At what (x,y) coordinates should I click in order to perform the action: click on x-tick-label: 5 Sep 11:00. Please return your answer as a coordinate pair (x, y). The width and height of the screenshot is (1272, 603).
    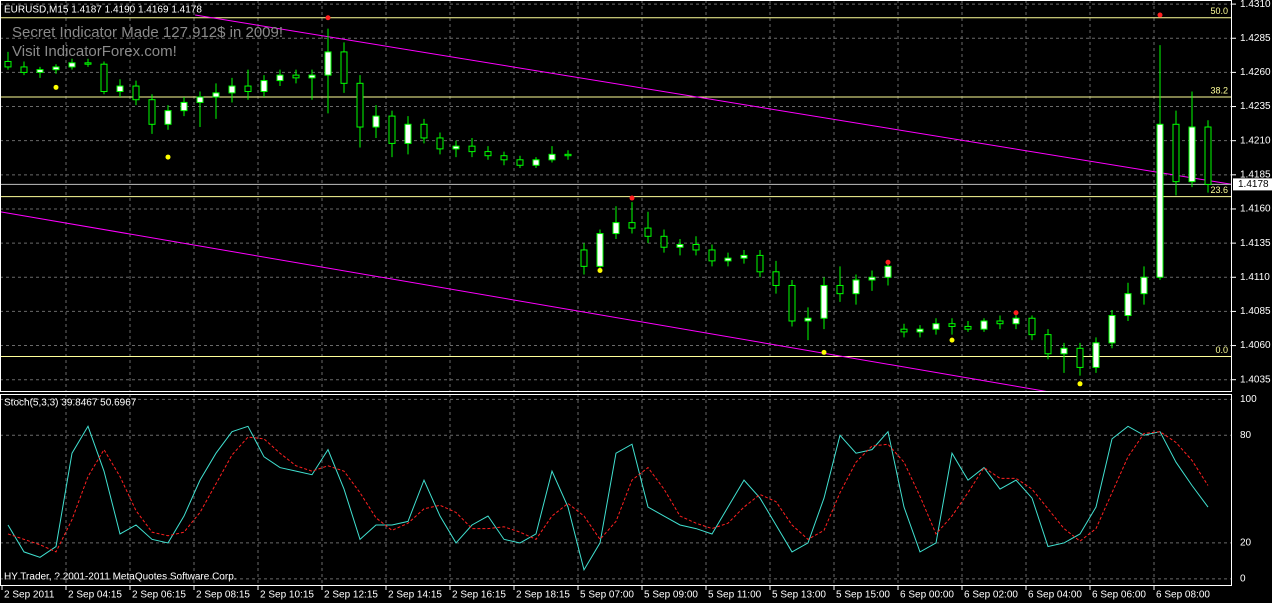
    Looking at the image, I should click on (735, 595).